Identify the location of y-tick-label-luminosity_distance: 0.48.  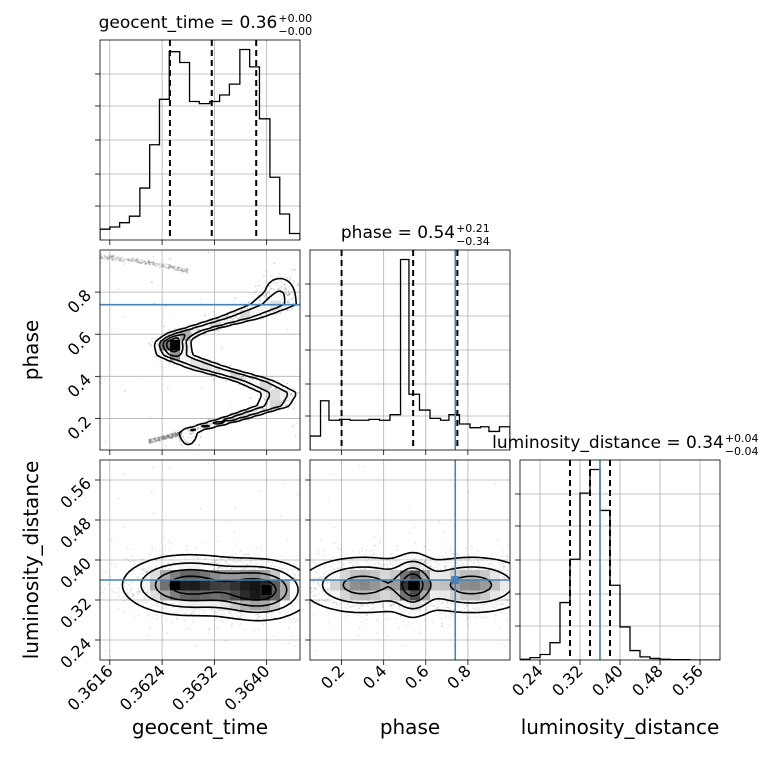
(75, 533).